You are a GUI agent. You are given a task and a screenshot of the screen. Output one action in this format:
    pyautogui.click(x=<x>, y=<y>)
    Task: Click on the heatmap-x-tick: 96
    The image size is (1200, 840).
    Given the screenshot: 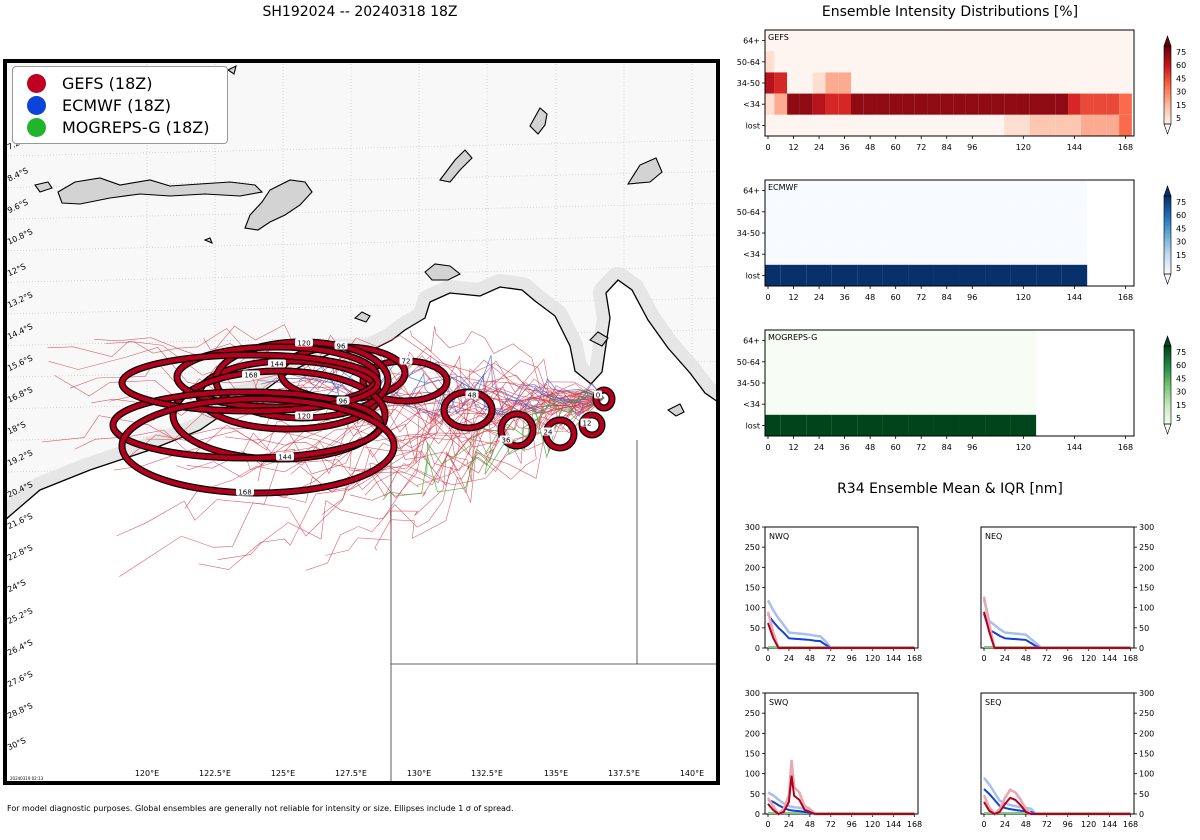 What is the action you would take?
    pyautogui.click(x=972, y=297)
    